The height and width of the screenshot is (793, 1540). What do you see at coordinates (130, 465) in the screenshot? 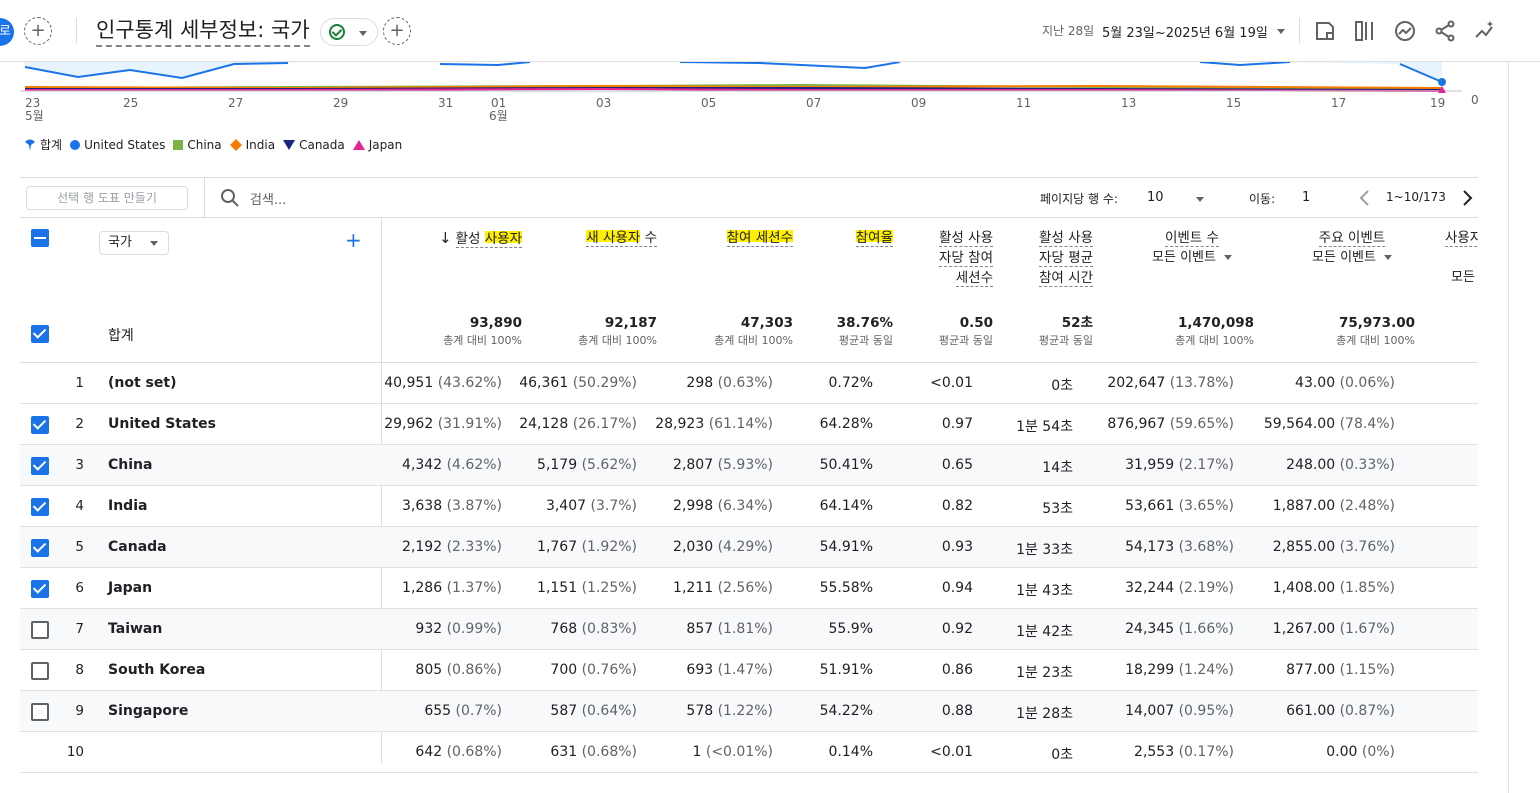
I see `row-country: China` at bounding box center [130, 465].